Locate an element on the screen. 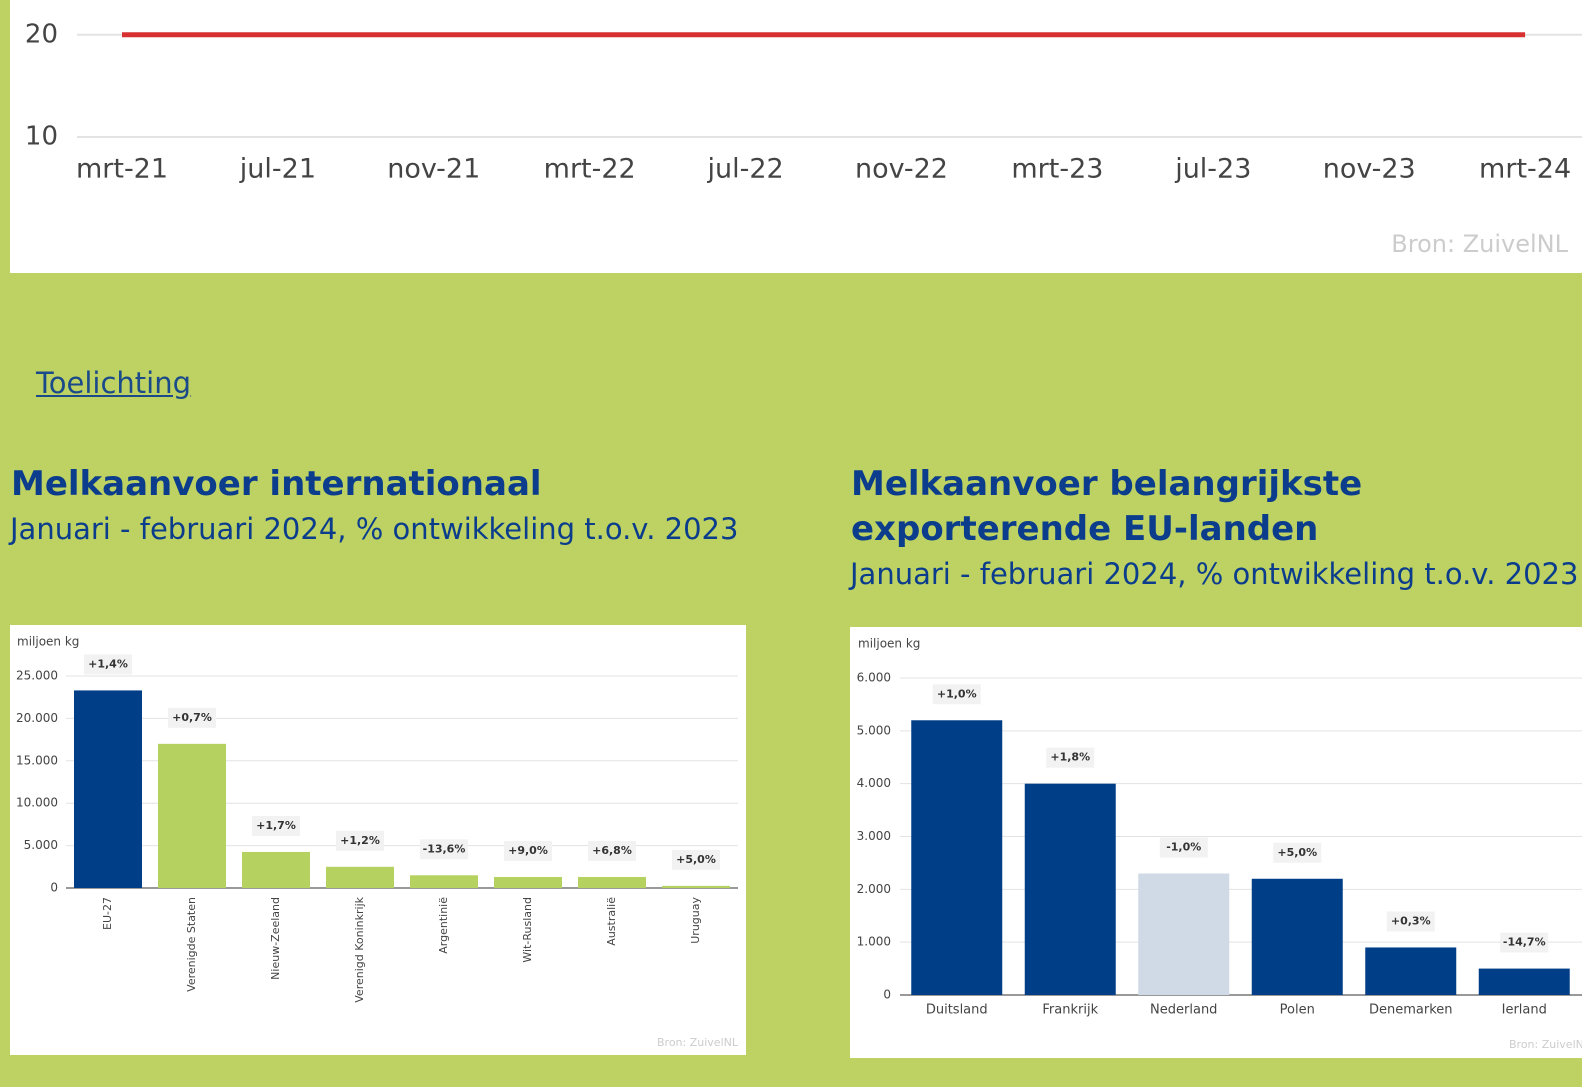  y-tick-label: 10.000 is located at coordinates (37, 803).